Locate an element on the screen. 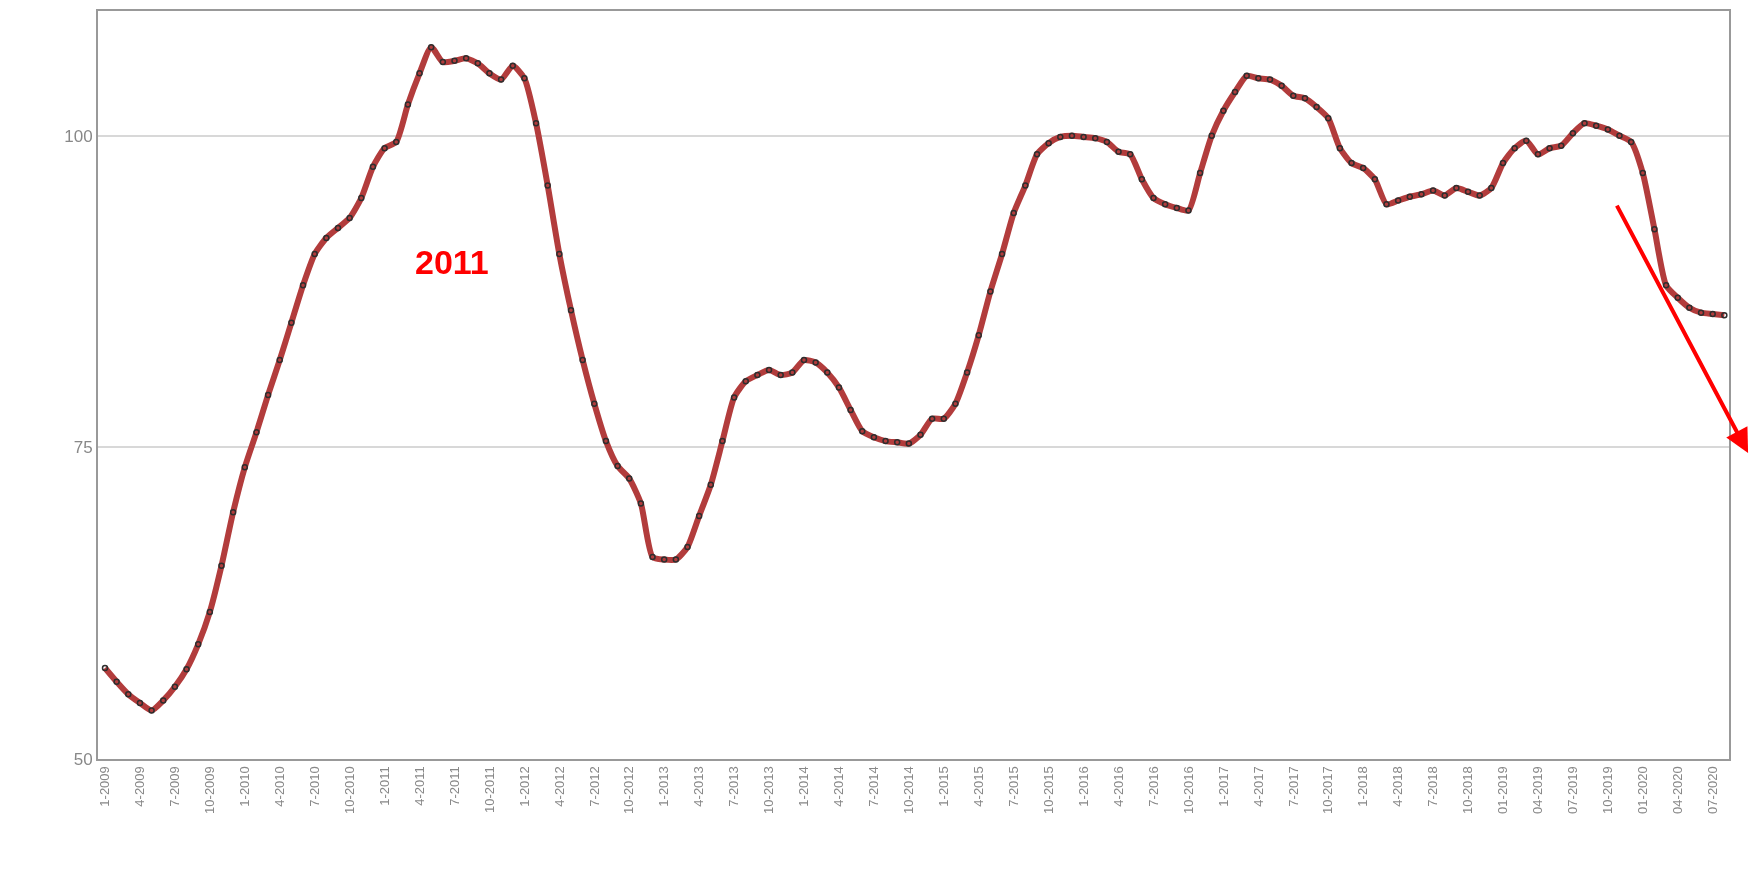 This screenshot has width=1751, height=886. x-tick-label: 7-2012 is located at coordinates (594, 786).